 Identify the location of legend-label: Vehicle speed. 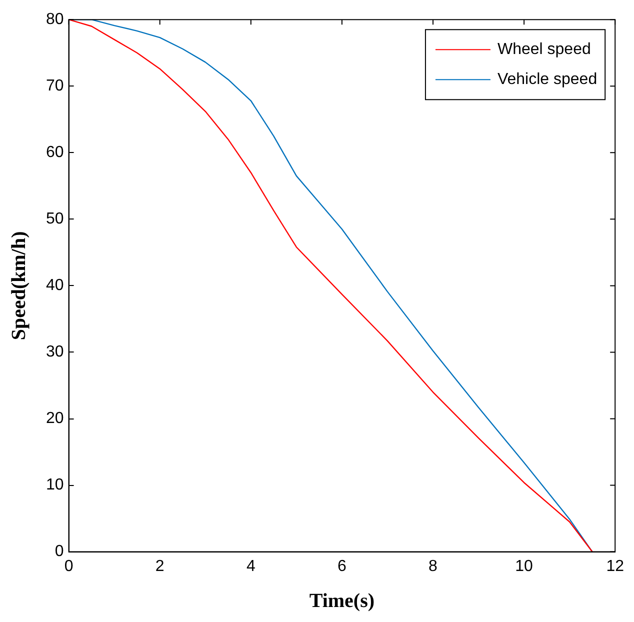
(547, 79).